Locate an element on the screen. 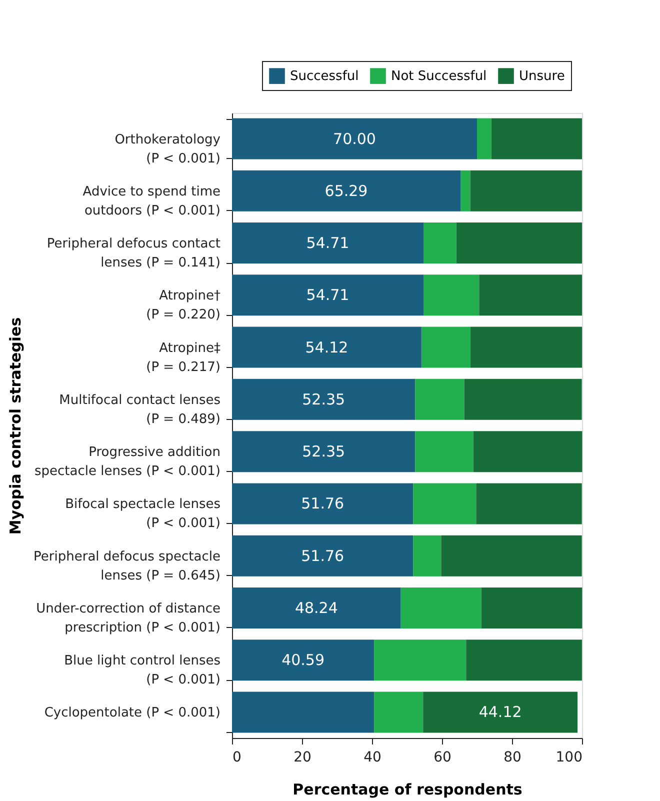 This screenshot has width=660, height=801. x-tick-label: 40 is located at coordinates (373, 758).